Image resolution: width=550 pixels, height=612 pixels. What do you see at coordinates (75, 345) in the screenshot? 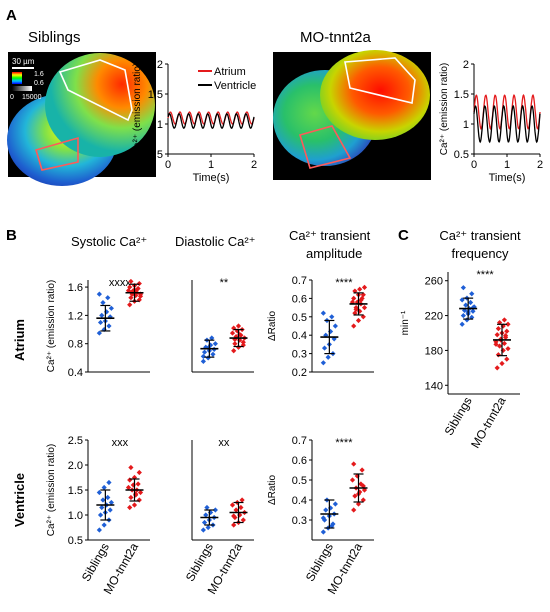
I see `y-tick-label: 0.8` at bounding box center [75, 345].